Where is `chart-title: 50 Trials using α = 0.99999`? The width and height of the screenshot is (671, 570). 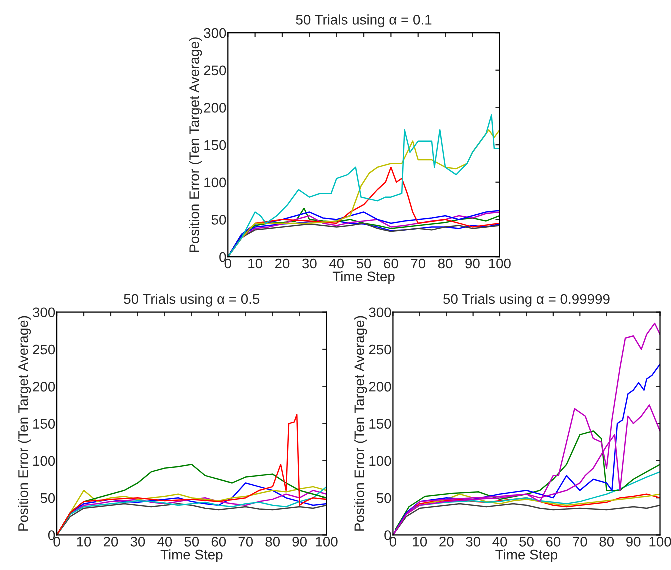
chart-title: 50 Trials using α = 0.99999 is located at coordinates (527, 300).